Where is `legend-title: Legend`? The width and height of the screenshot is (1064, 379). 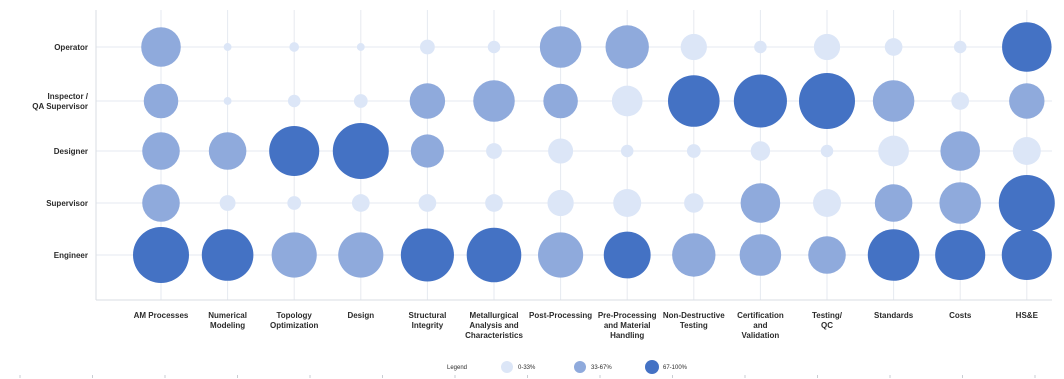 legend-title: Legend is located at coordinates (457, 368).